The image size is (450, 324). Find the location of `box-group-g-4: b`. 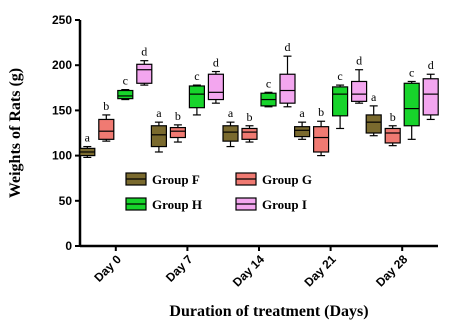

box-group-g-4: b is located at coordinates (392, 128).